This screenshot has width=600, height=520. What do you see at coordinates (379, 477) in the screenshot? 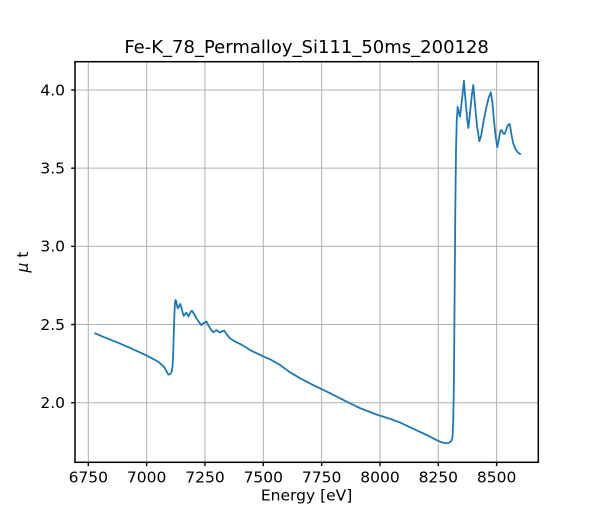
I see `tick-label-x-8000: 8000` at bounding box center [379, 477].